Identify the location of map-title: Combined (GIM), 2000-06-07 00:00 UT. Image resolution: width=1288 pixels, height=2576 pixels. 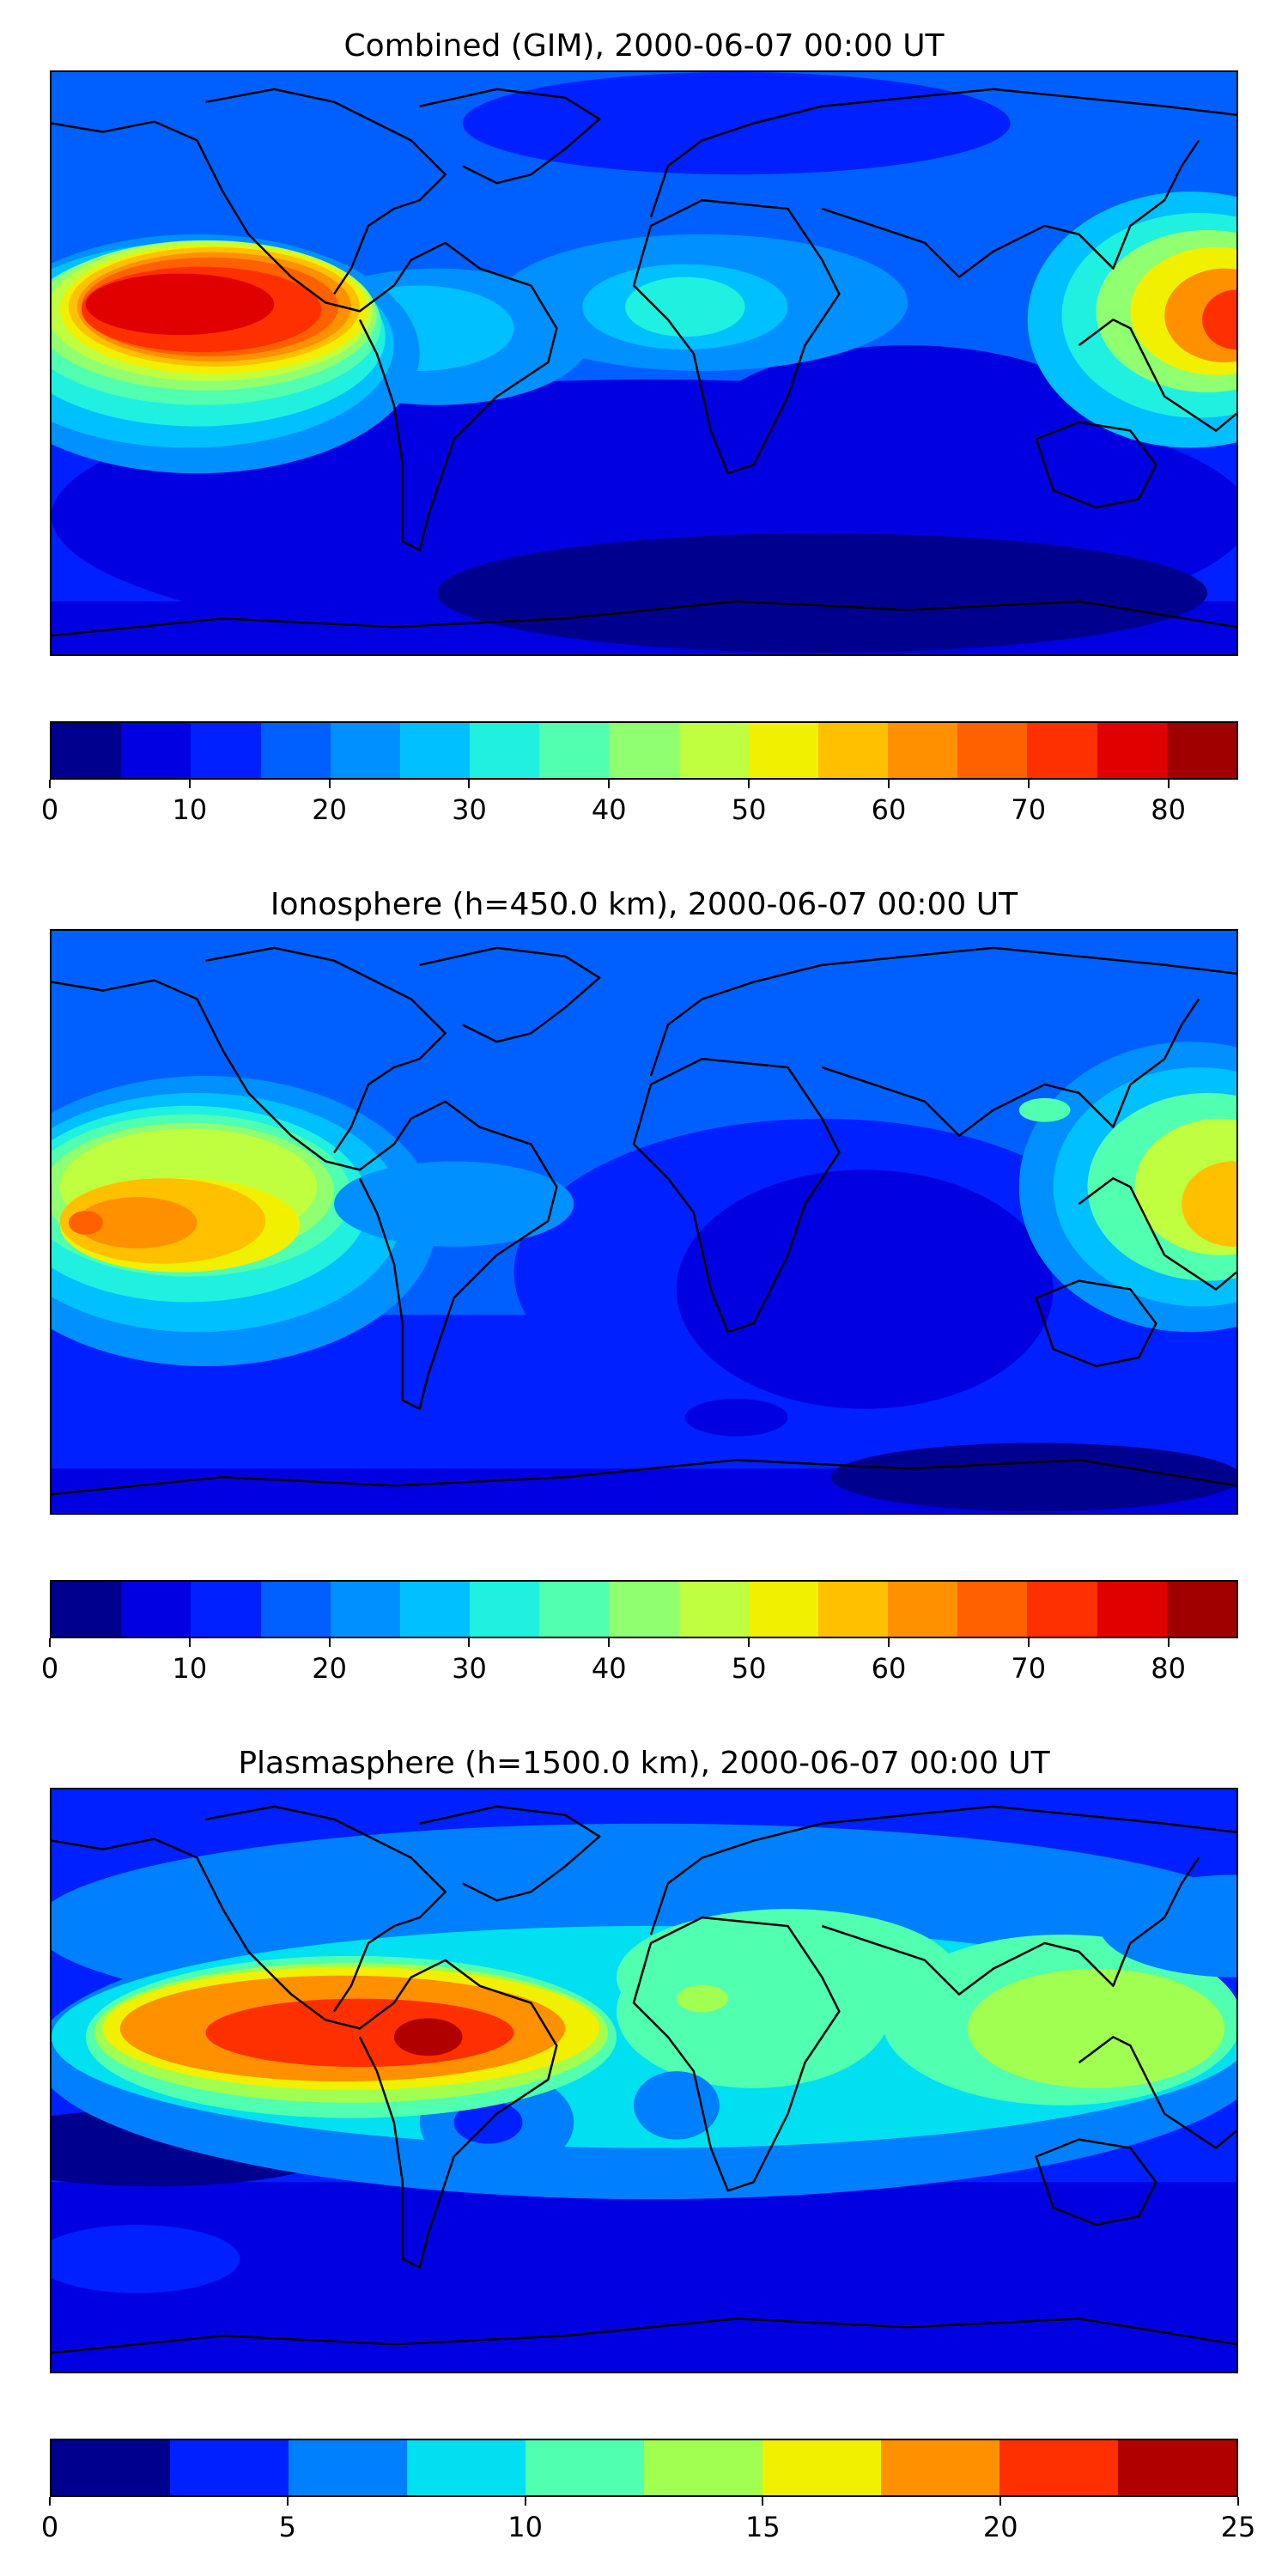
(644, 46).